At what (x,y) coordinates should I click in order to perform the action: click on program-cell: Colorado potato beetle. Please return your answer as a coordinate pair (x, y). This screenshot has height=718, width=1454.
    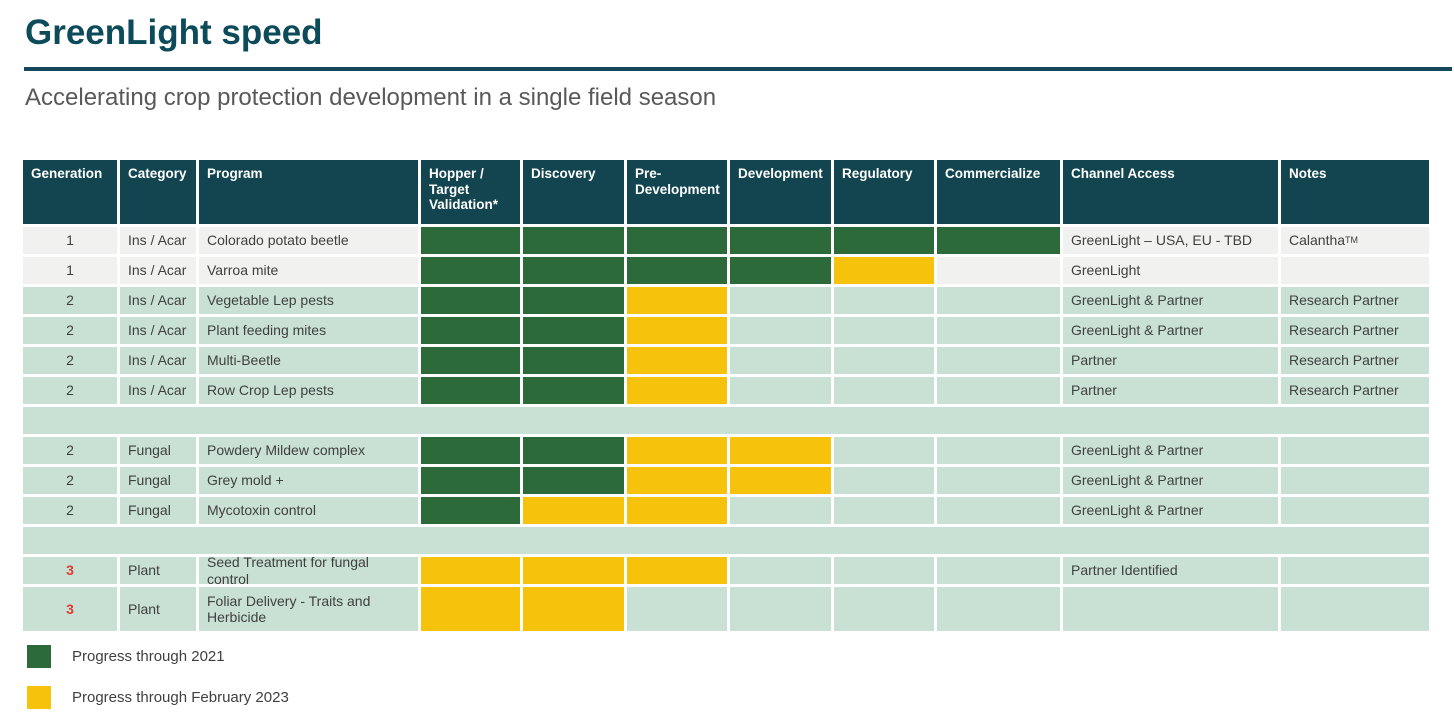
    Looking at the image, I should click on (308, 240).